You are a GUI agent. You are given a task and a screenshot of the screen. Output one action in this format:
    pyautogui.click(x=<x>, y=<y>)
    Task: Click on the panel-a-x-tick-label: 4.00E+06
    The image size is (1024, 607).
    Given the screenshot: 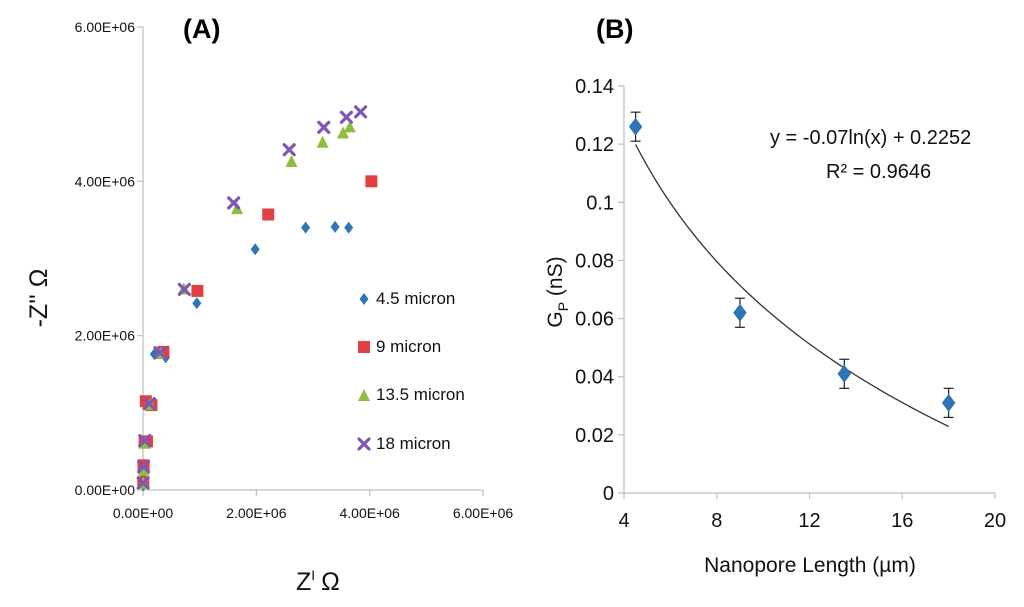 What is the action you would take?
    pyautogui.click(x=369, y=513)
    